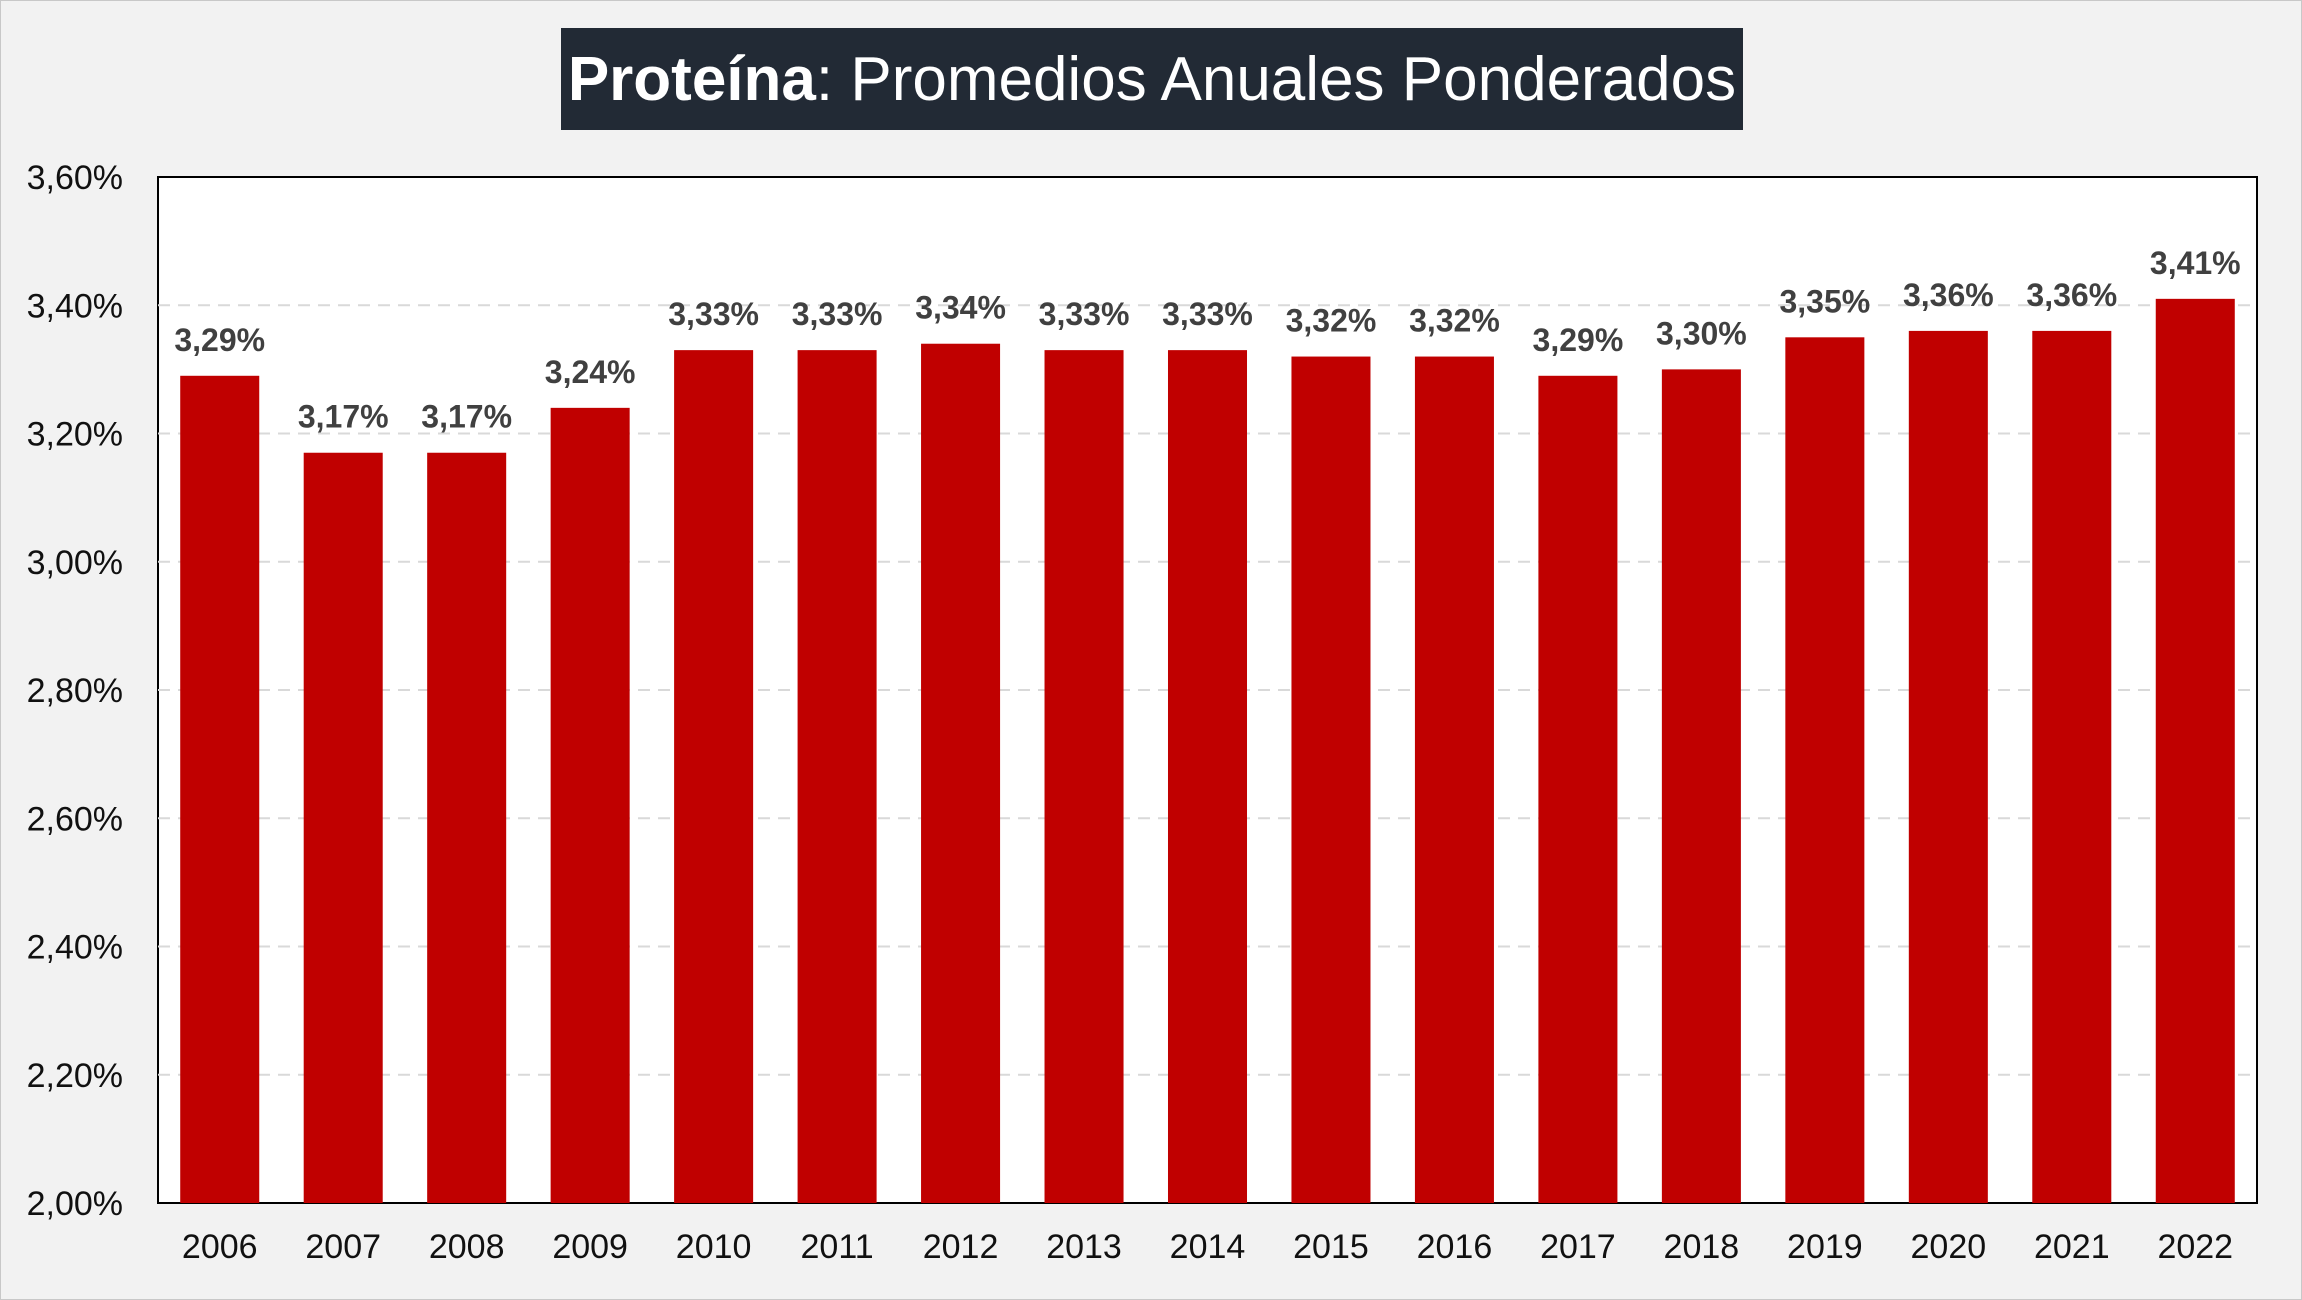 This screenshot has height=1300, width=2302. What do you see at coordinates (961, 1247) in the screenshot?
I see `x-tick-label: 2012` at bounding box center [961, 1247].